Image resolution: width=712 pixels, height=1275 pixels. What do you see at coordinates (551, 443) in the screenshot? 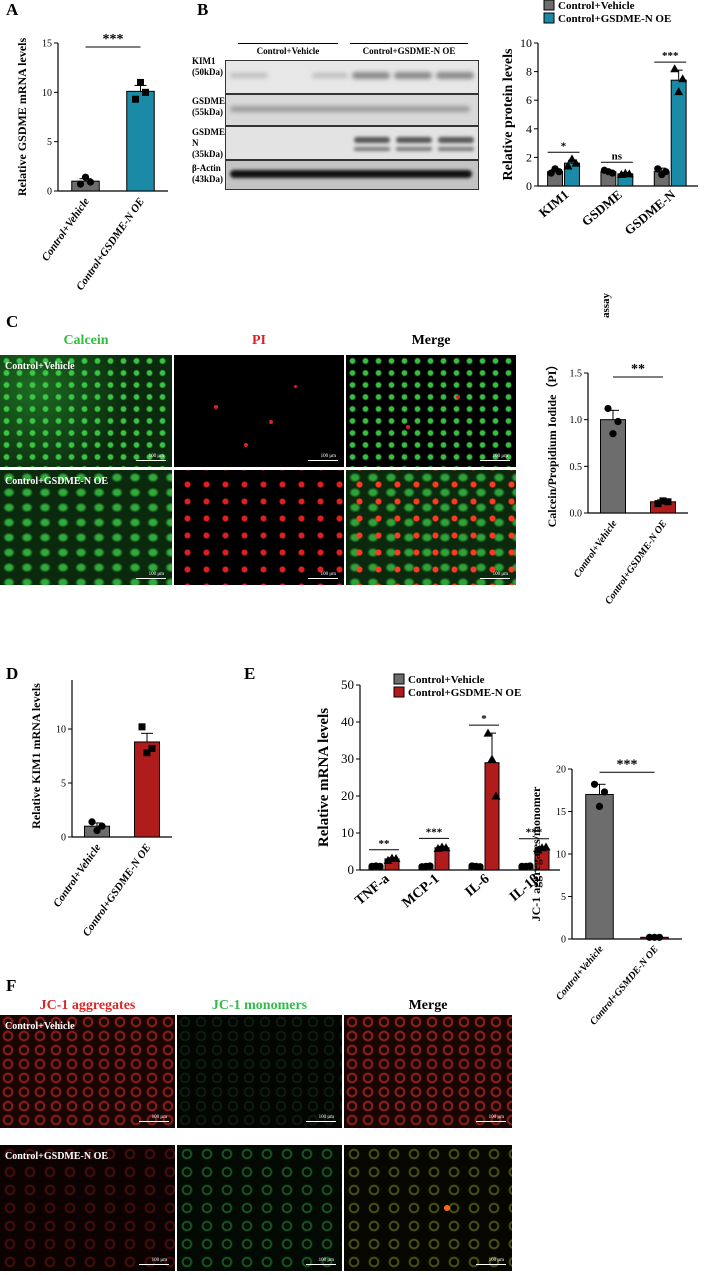
I see `y-axis-label: Calcein/Propidium Iodide（PI）` at bounding box center [551, 443].